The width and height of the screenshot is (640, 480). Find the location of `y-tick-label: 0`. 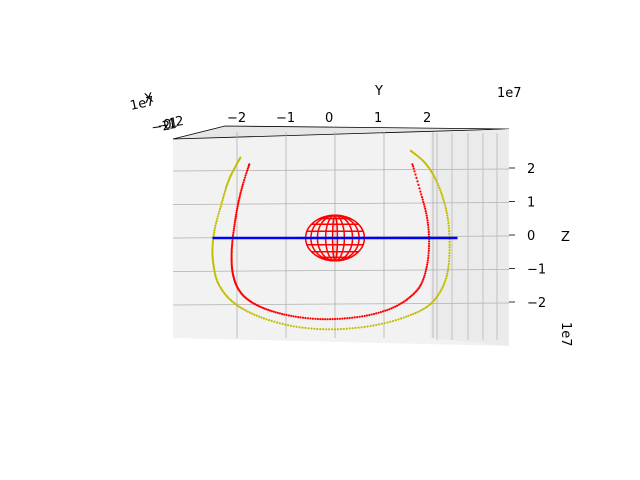

y-tick-label: 0 is located at coordinates (329, 118).